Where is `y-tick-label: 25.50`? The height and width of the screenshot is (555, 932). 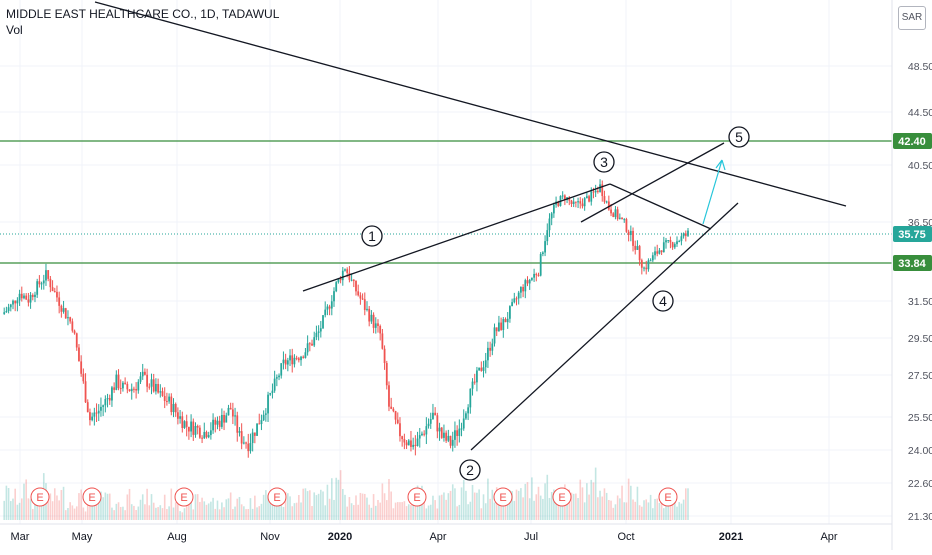
y-tick-label: 25.50 is located at coordinates (920, 418).